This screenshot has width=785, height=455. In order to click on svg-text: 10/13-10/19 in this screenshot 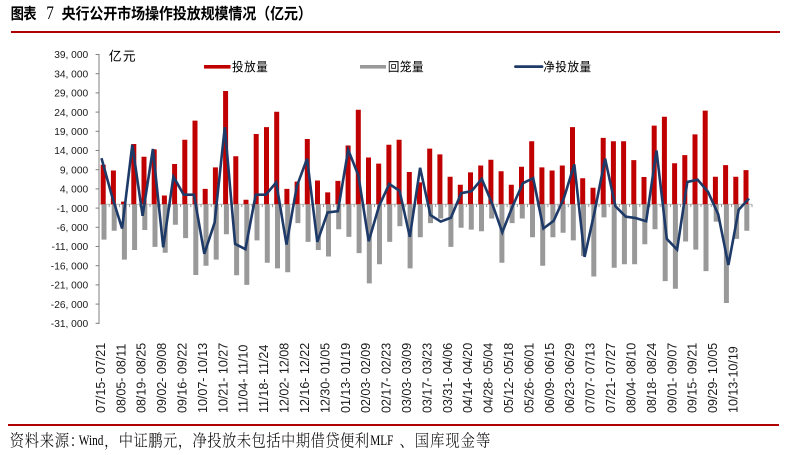, I will do `click(734, 379)`.